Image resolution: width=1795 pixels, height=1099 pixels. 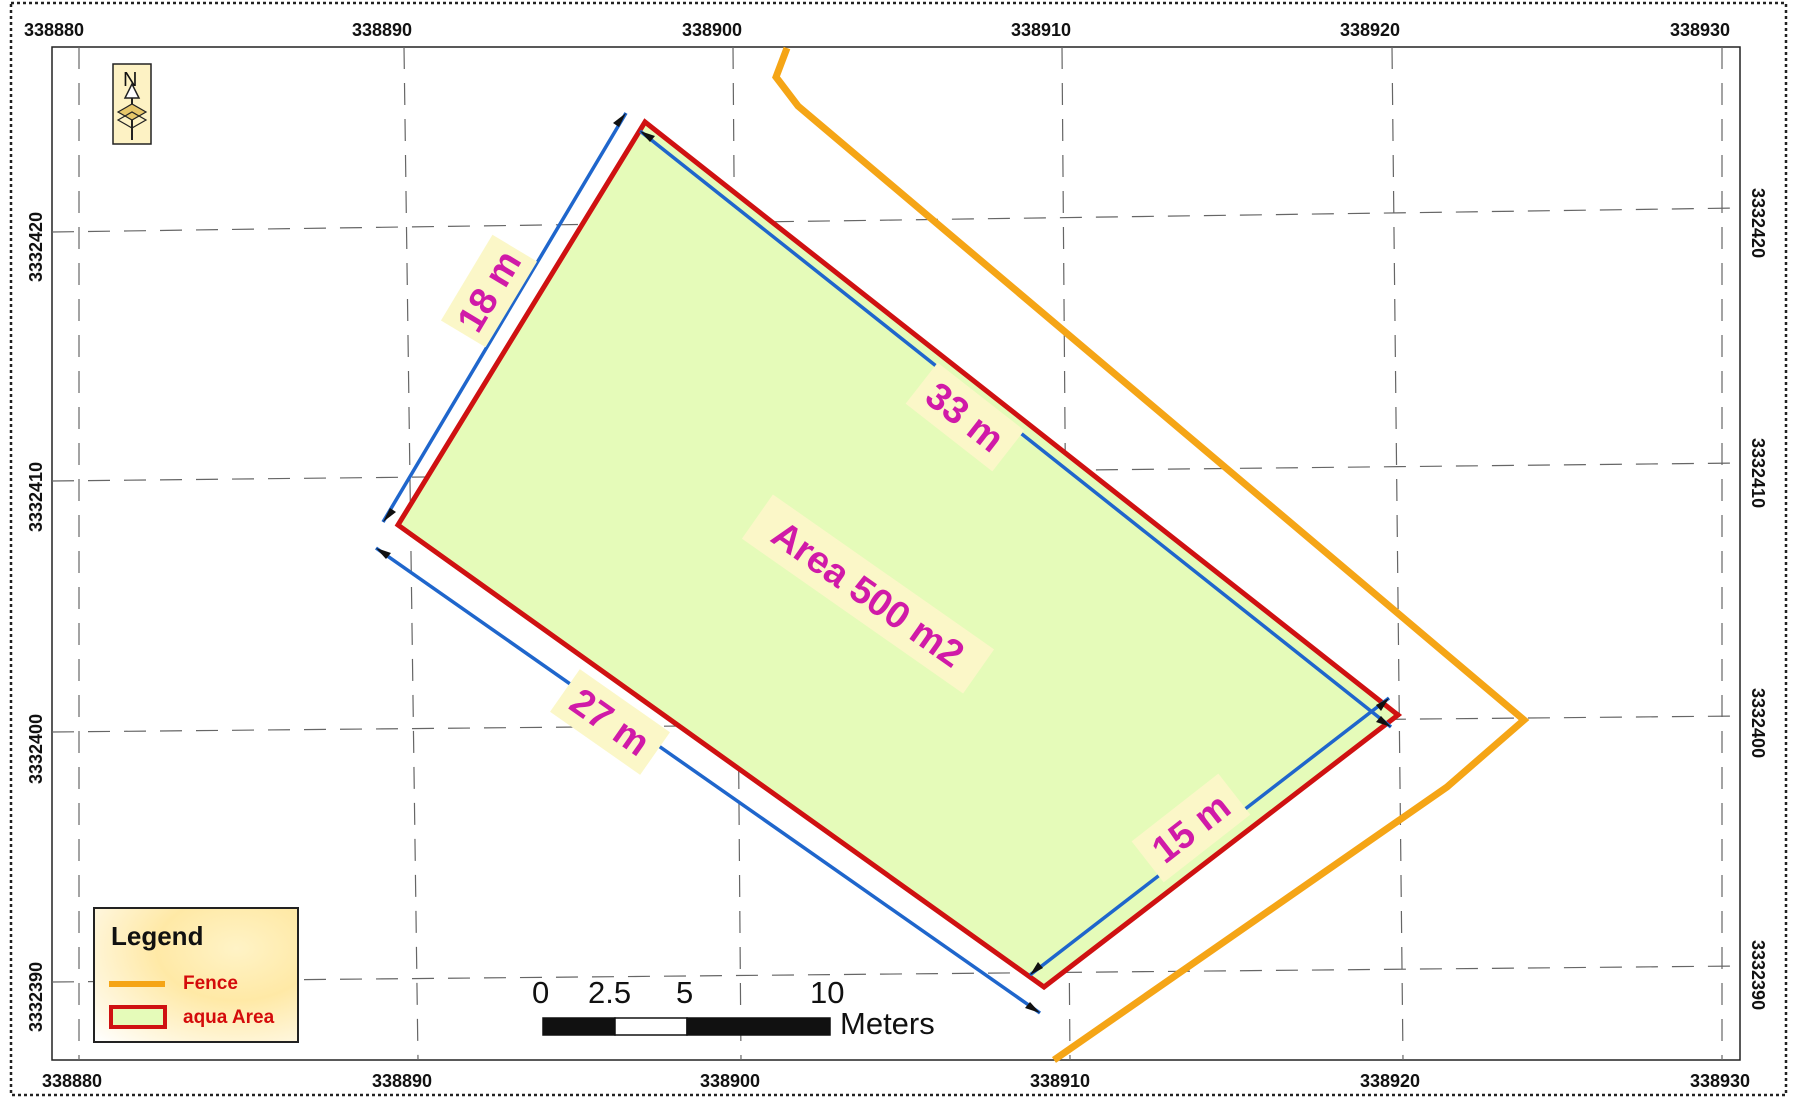 What do you see at coordinates (733, 1008) in the screenshot?
I see `scale-bar: 0 2.5 5 10 Meters` at bounding box center [733, 1008].